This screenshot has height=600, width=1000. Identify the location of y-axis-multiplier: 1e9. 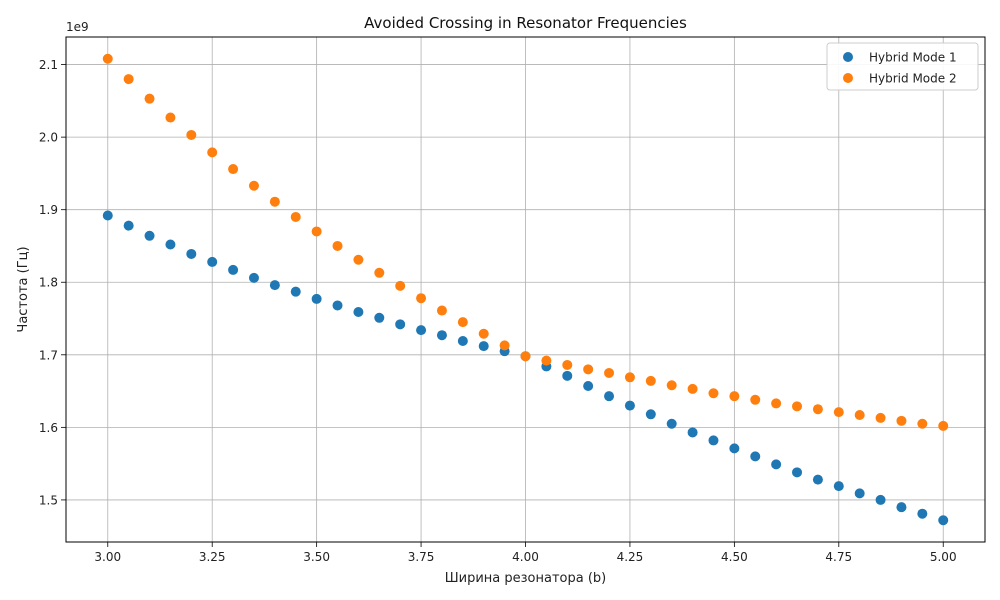
(77, 27).